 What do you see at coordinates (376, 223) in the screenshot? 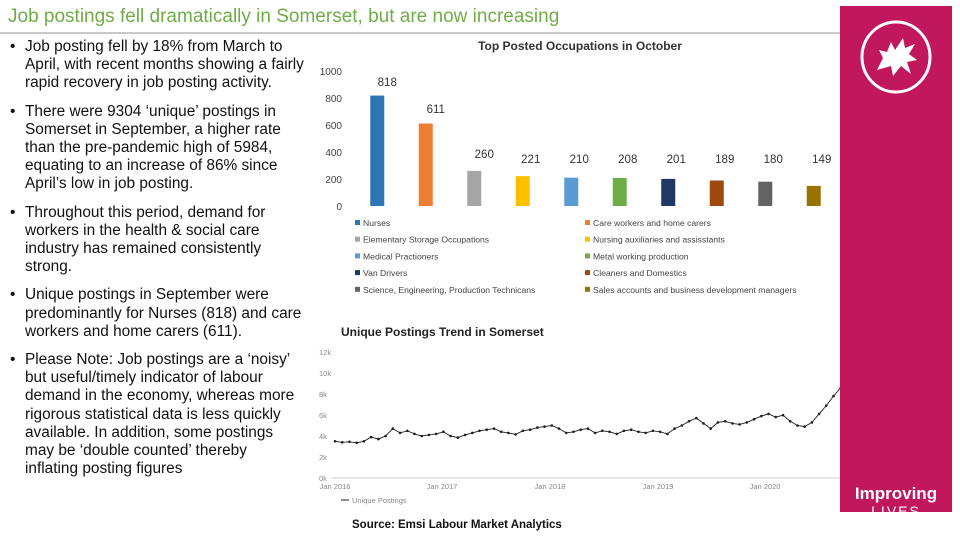
I see `legend-label: Nurses` at bounding box center [376, 223].